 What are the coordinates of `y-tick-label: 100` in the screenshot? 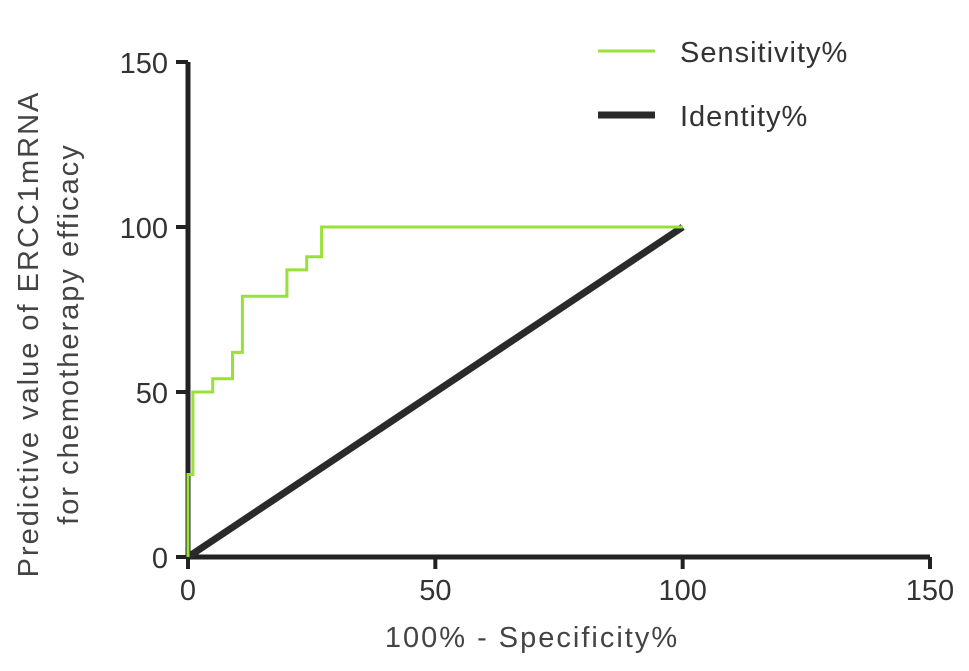 It's located at (144, 229).